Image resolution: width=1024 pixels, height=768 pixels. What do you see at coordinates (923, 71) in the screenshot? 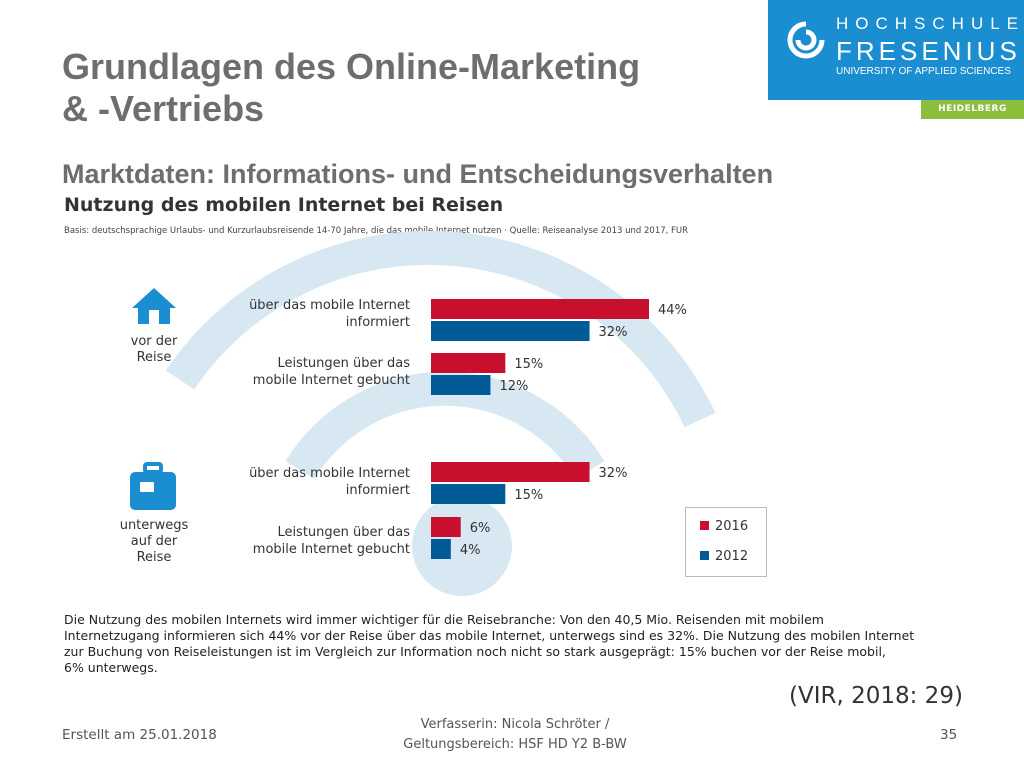
I see `logo-line-university: UNIVERSITY OF APPLIED SCIENCES` at bounding box center [923, 71].